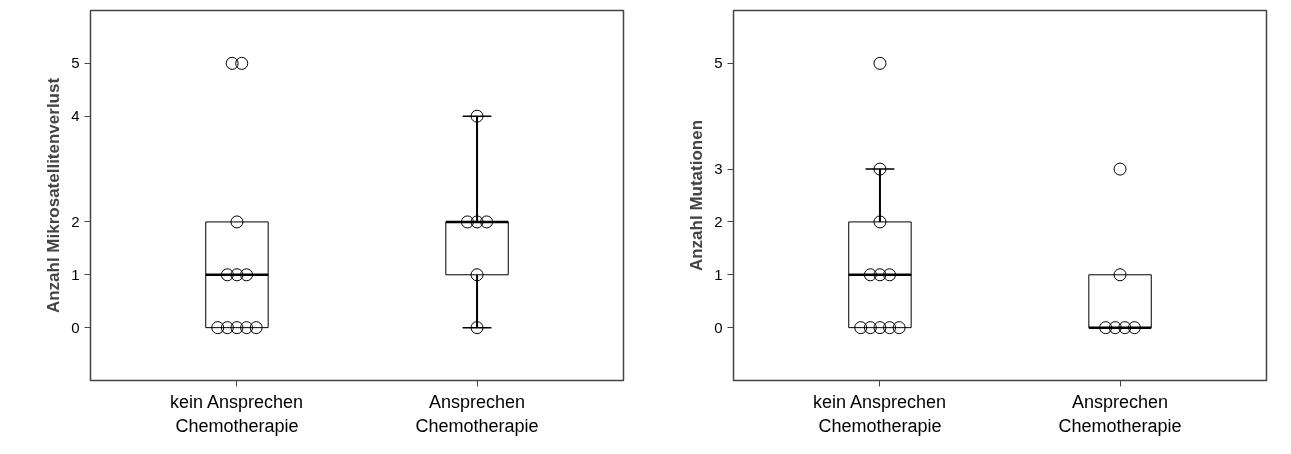  I want to click on y-tick-label: 3, so click(718, 169).